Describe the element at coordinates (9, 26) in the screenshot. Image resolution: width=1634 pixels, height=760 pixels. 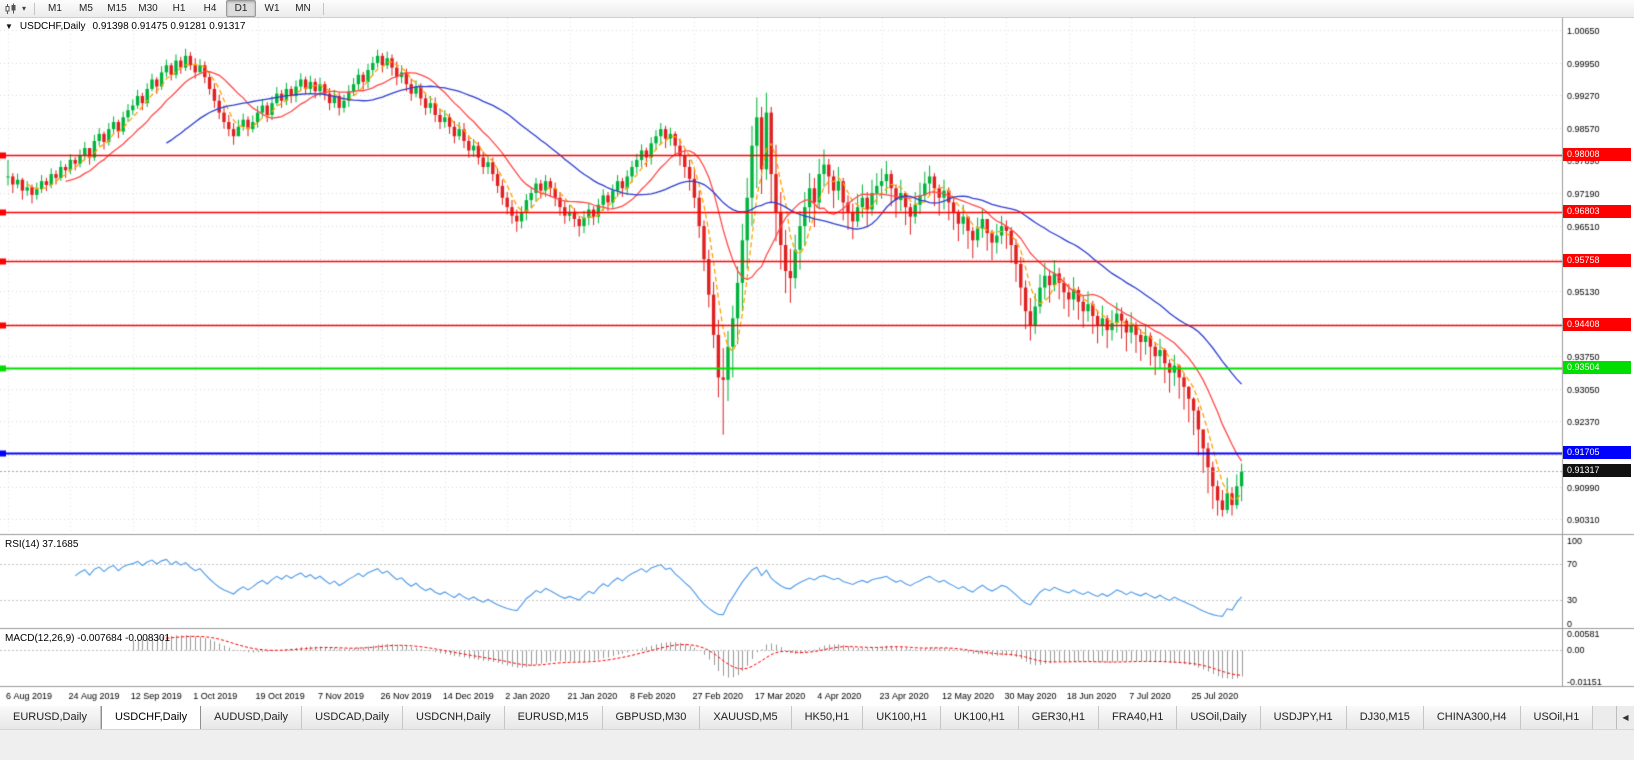
I see `collapse-caret-icon: ▼` at that location.